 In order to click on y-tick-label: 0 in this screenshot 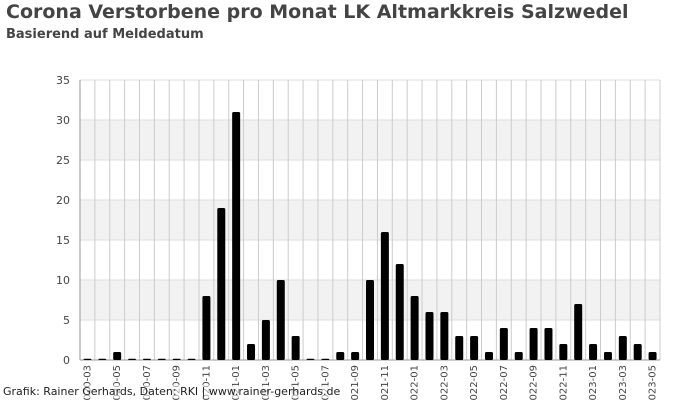, I will do `click(66, 360)`.